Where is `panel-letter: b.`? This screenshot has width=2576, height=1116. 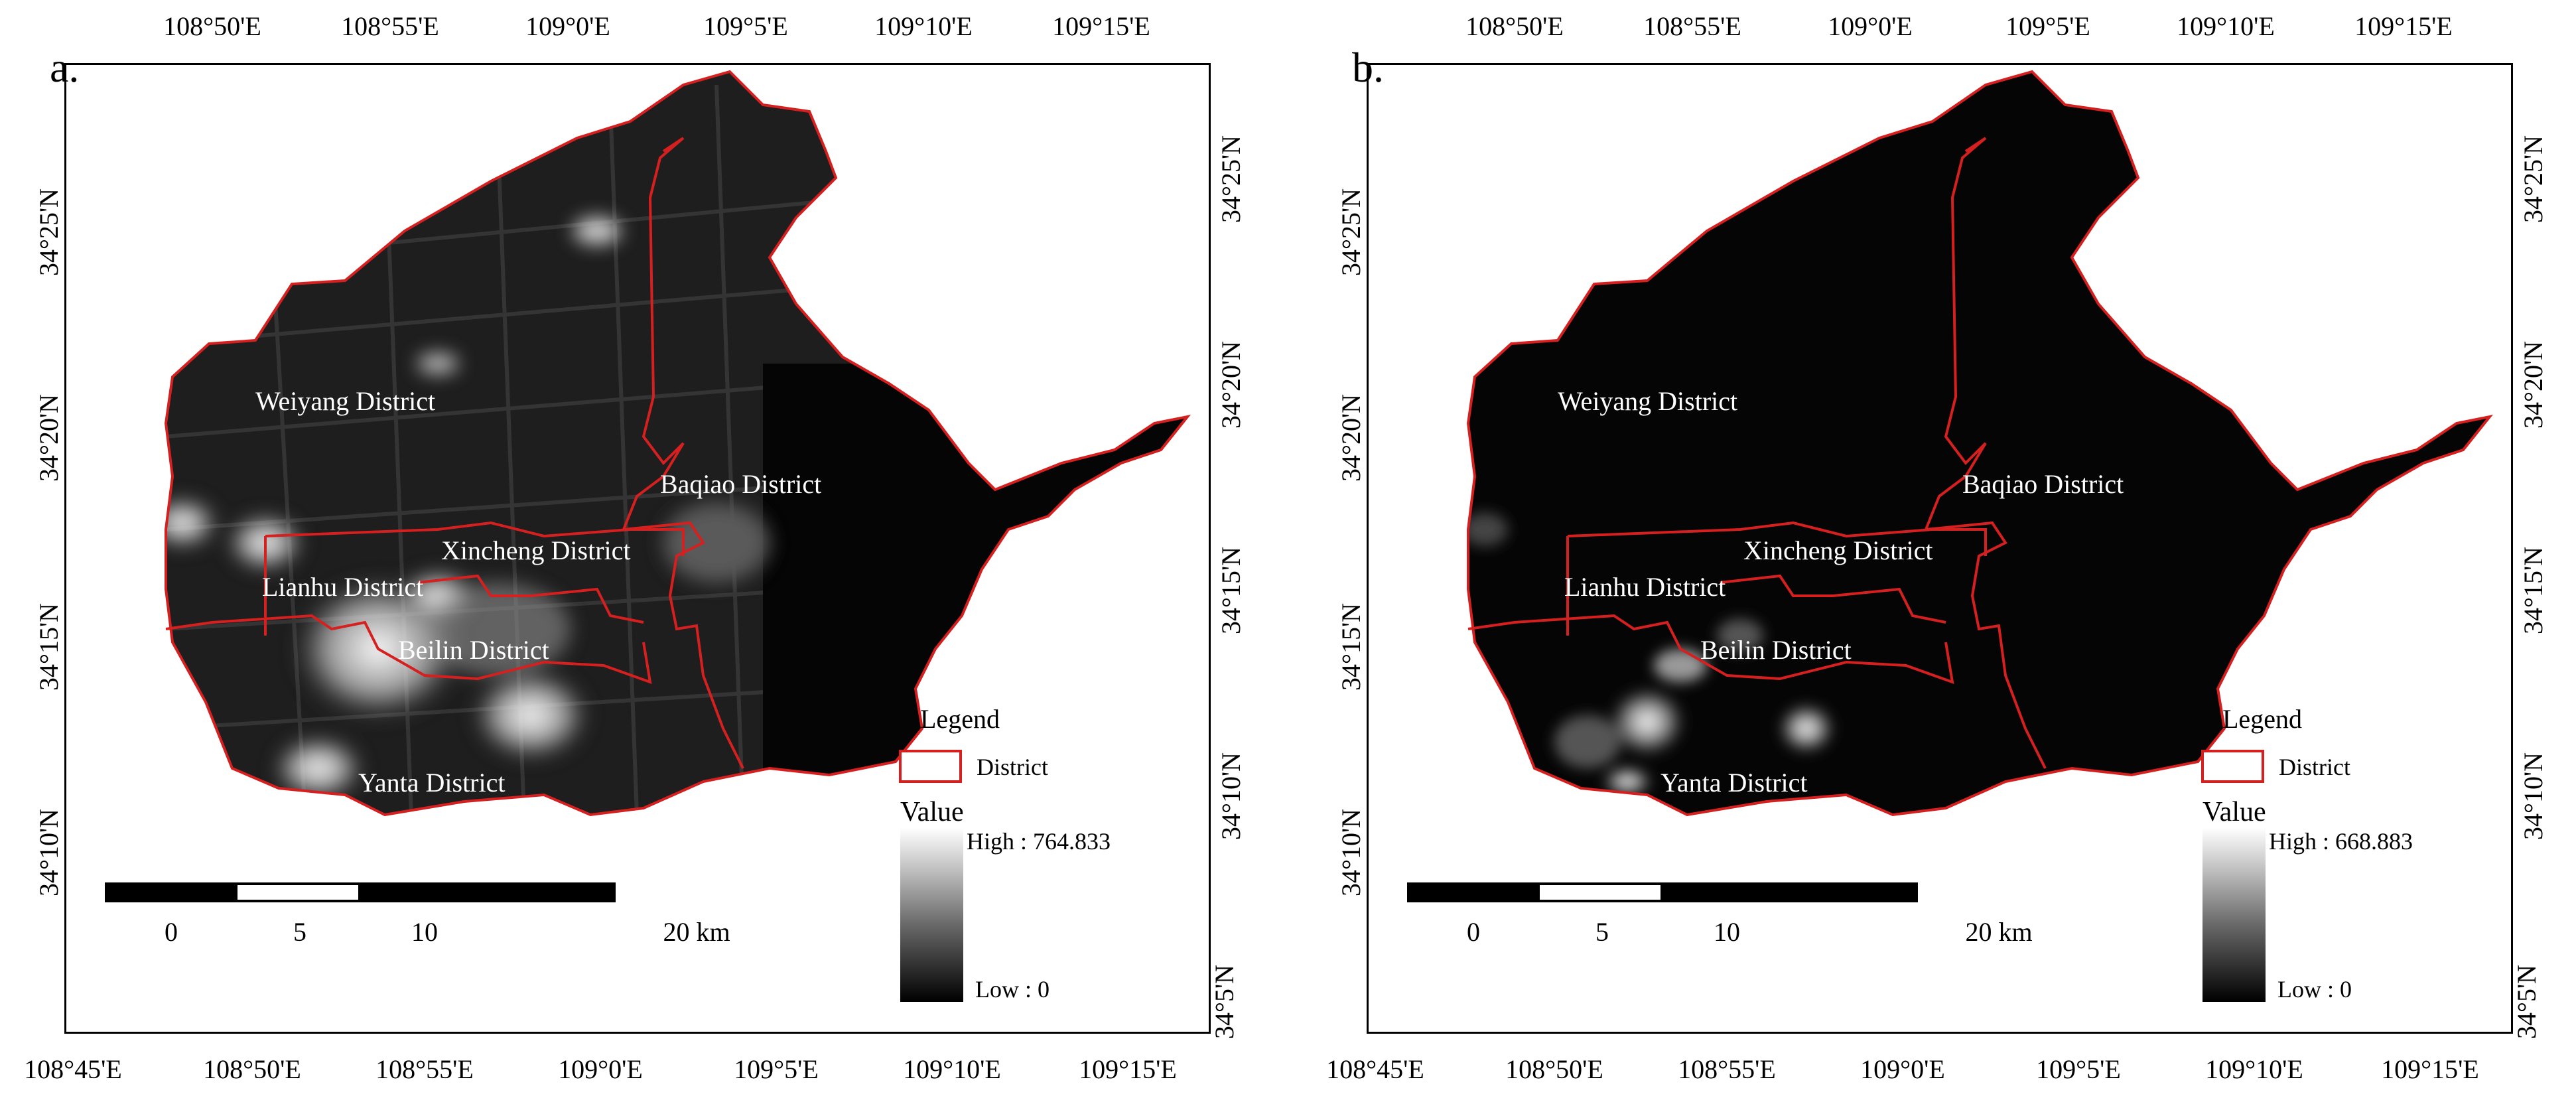 panel-letter: b. is located at coordinates (1368, 67).